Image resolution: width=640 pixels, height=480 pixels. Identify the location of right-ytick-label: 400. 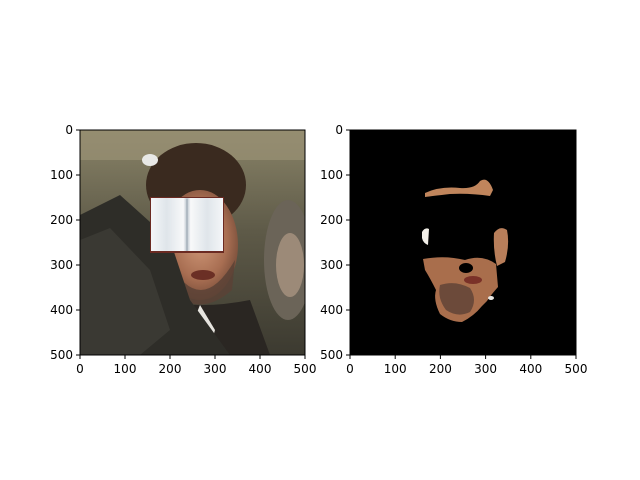
(331, 310).